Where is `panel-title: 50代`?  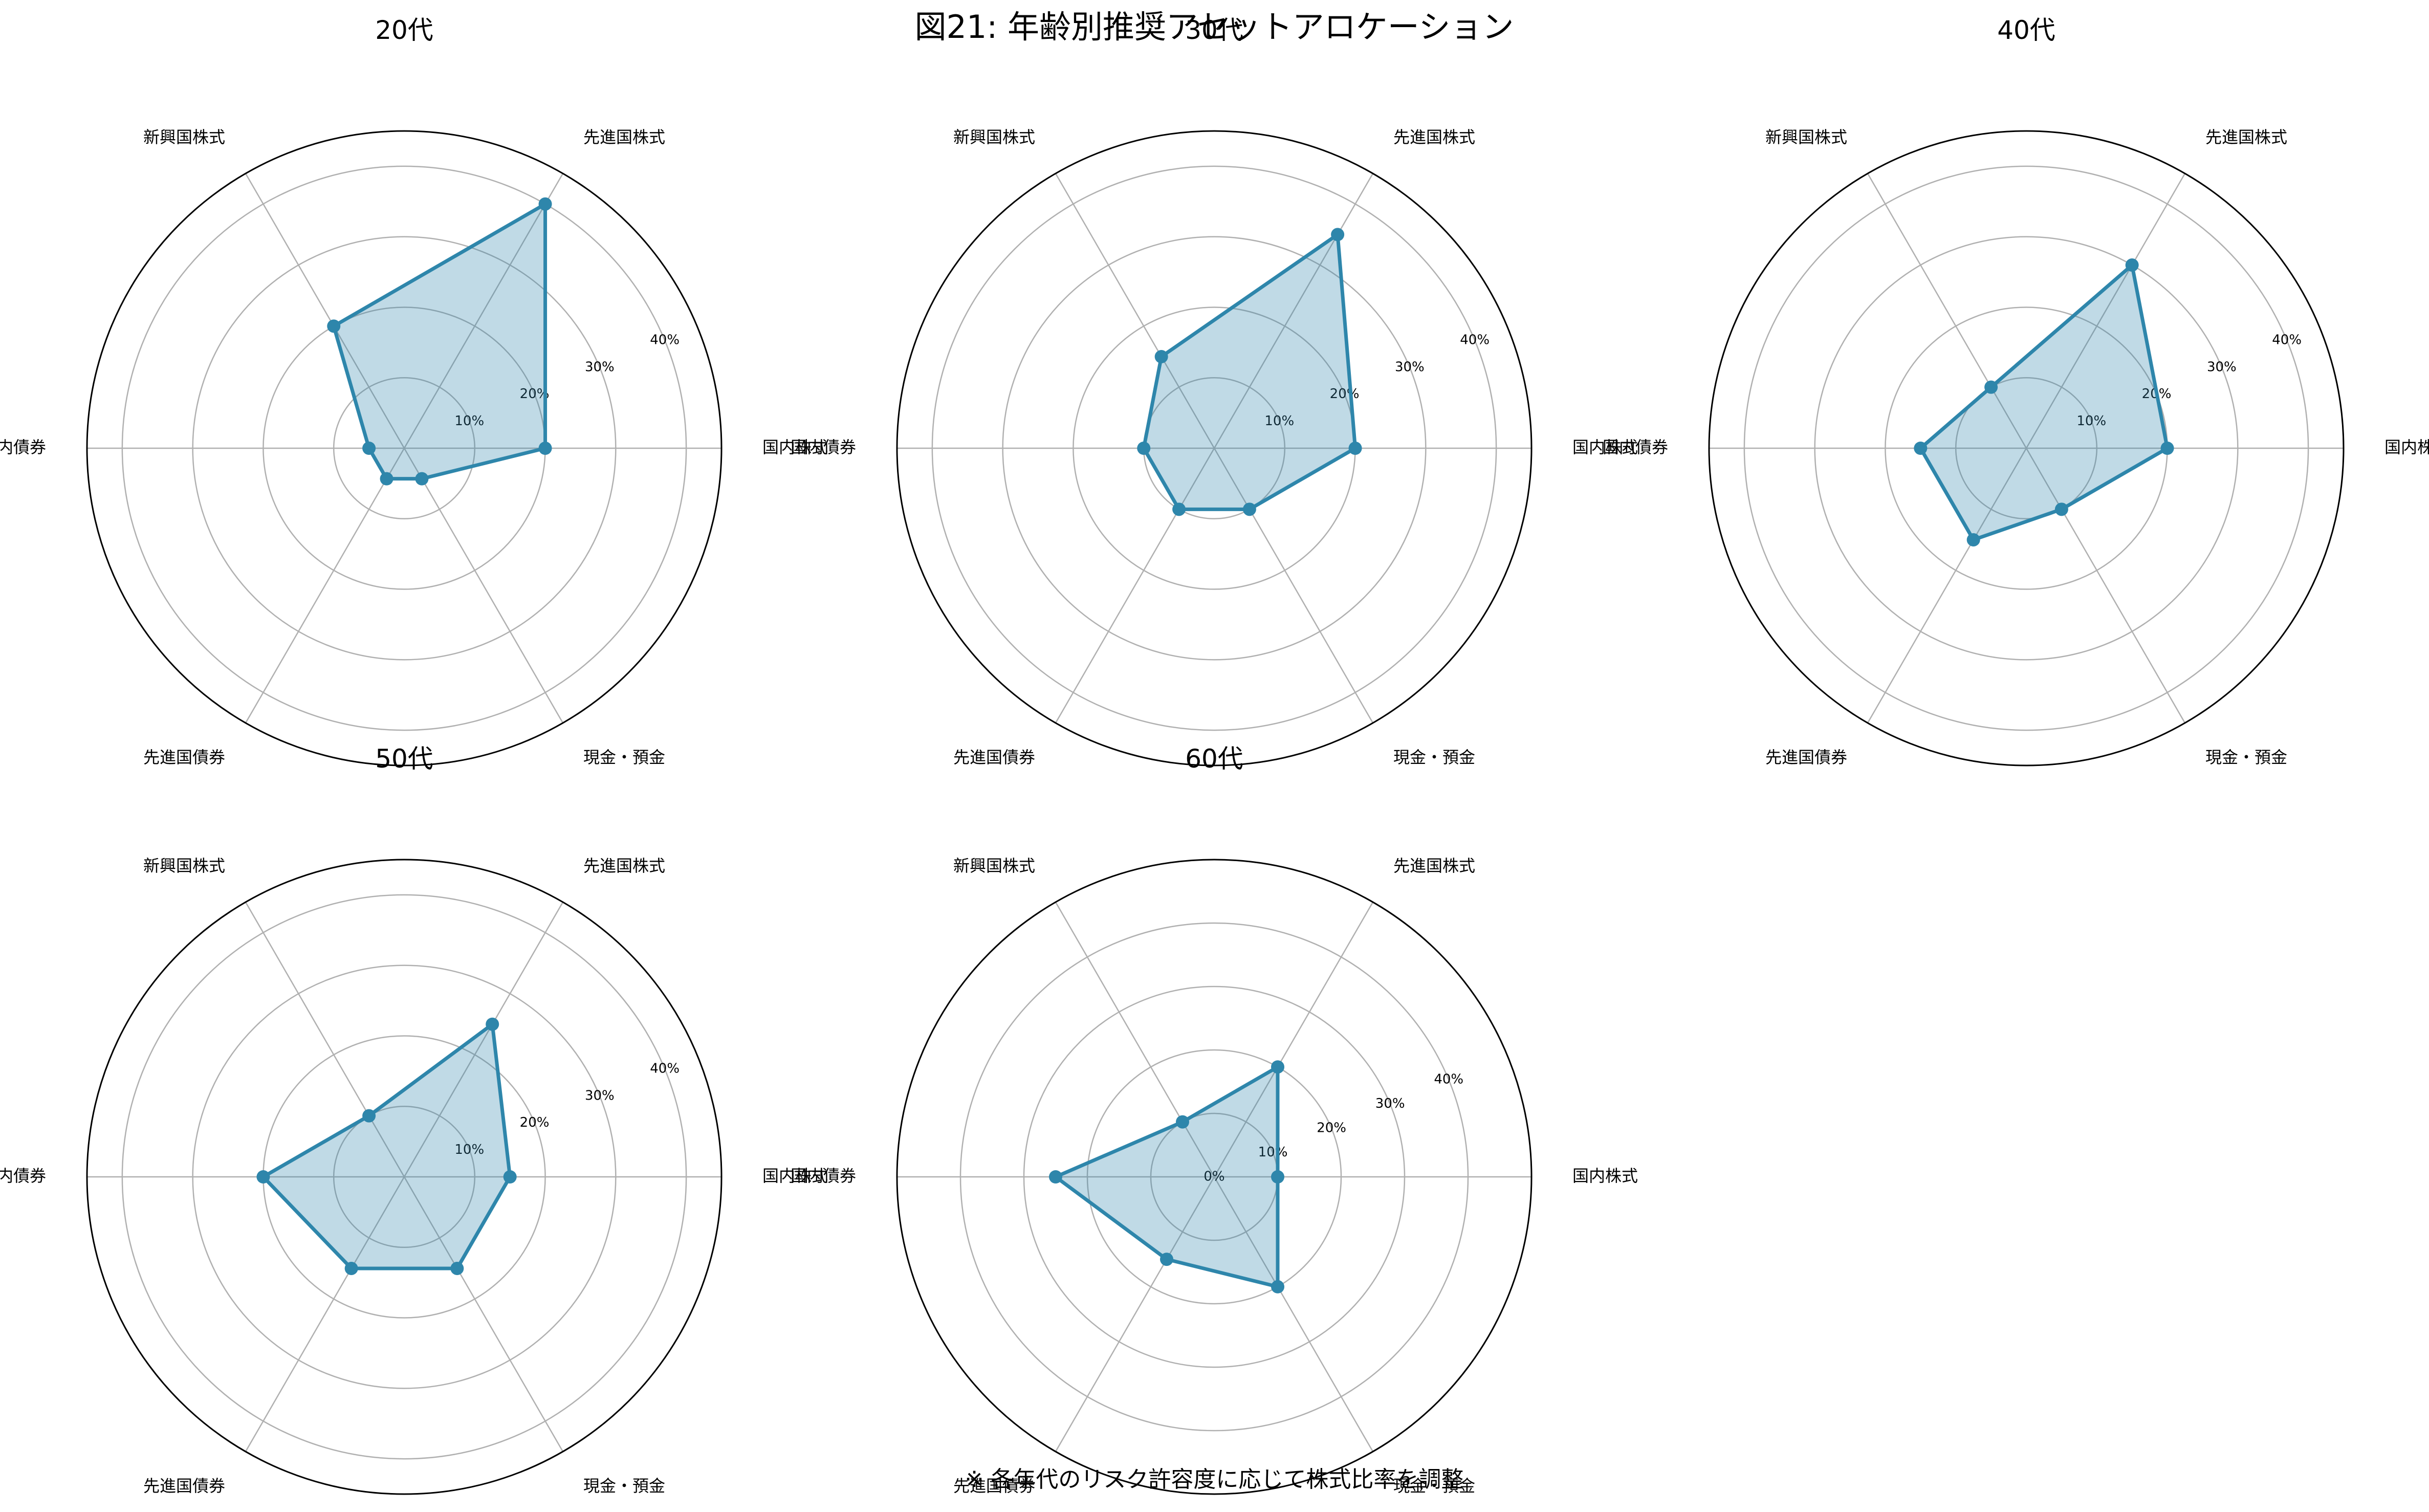 panel-title: 50代 is located at coordinates (404, 759).